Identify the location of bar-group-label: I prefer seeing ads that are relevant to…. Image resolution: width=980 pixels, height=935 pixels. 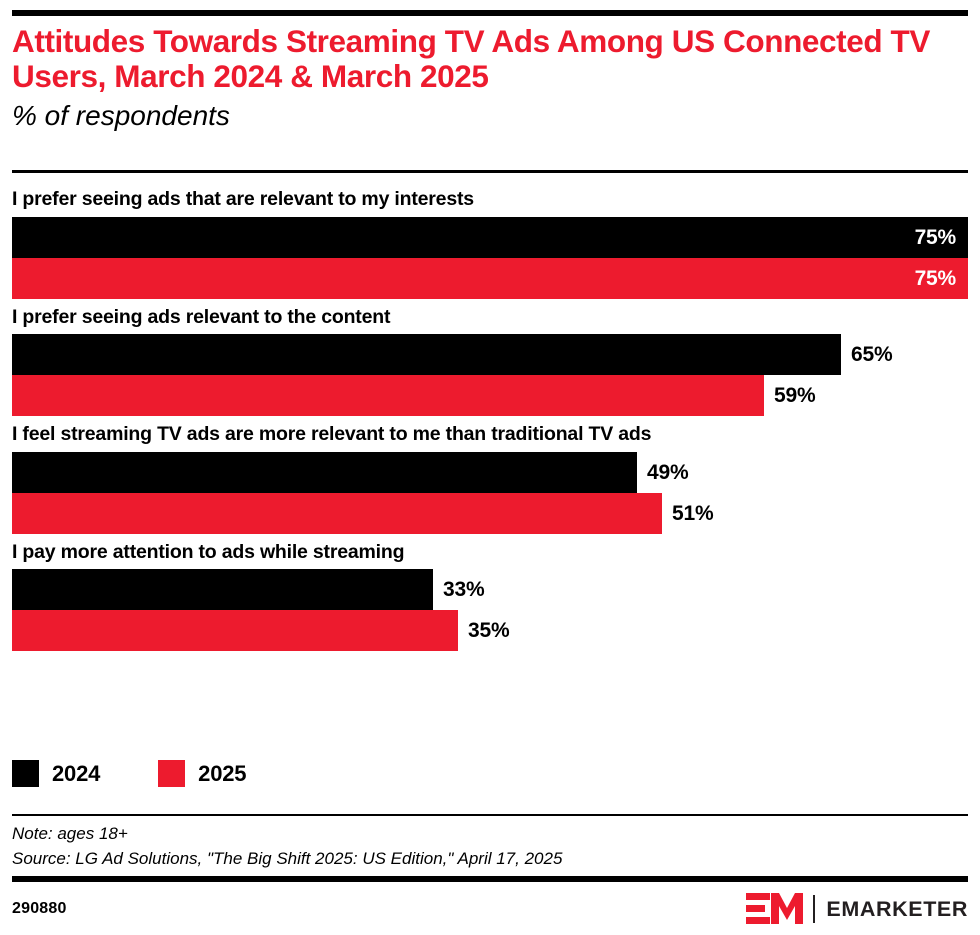
(243, 199).